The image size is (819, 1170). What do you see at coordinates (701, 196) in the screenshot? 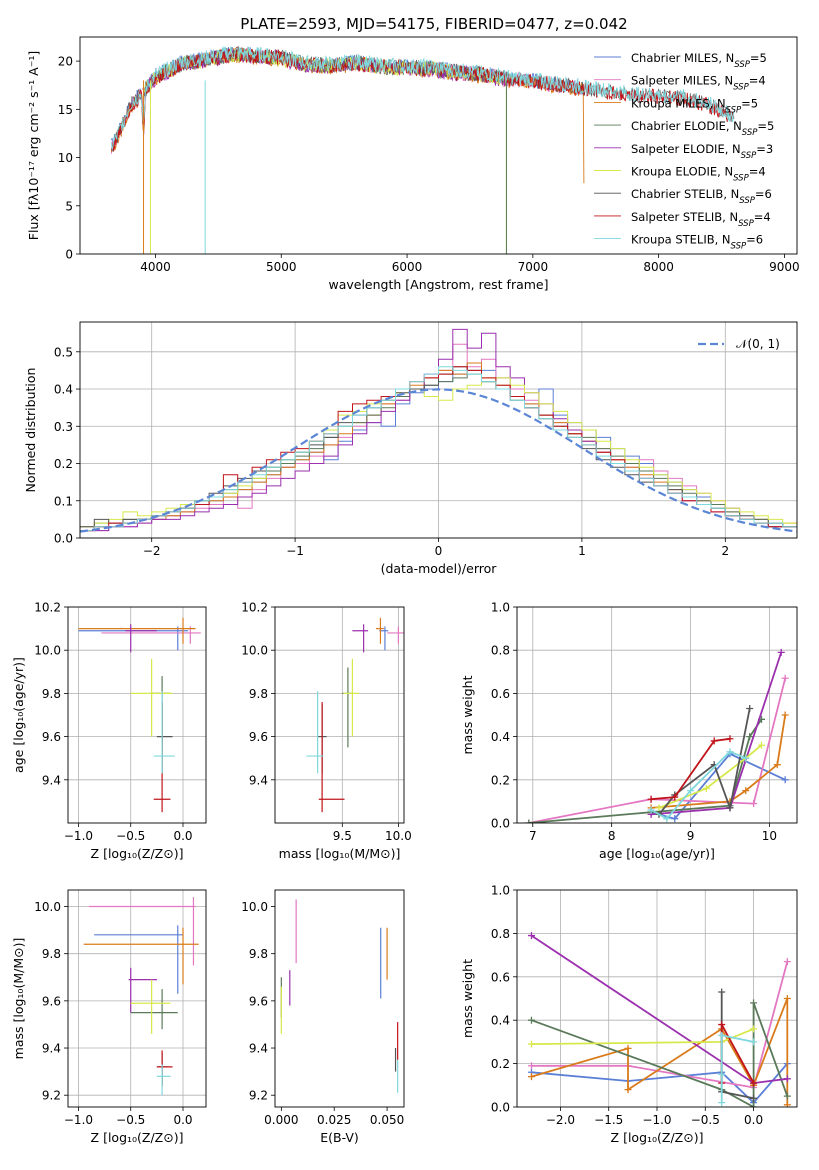
I see `legend-entry: Chabrier STELIB, NSSP=6` at bounding box center [701, 196].